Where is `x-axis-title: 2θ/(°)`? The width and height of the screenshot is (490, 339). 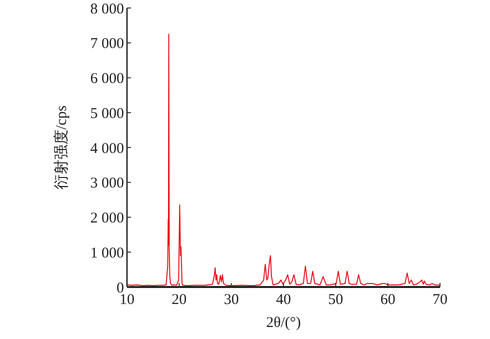
x-axis-title: 2θ/(°) is located at coordinates (283, 323).